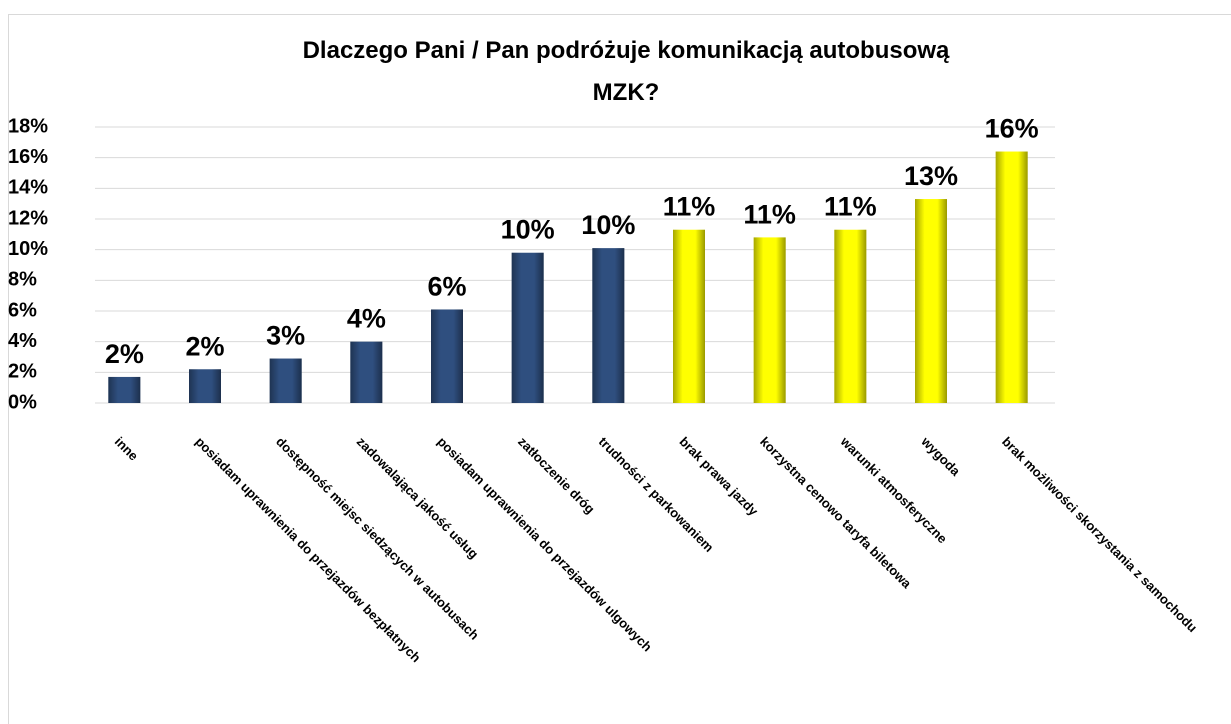  I want to click on y-tick-label: 14%, so click(28, 188).